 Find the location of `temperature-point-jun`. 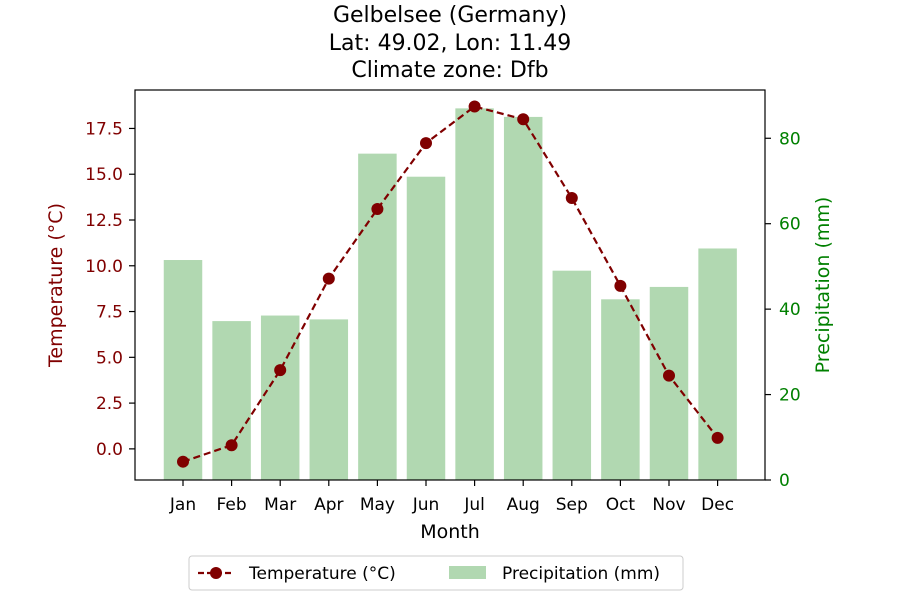

temperature-point-jun is located at coordinates (426, 143).